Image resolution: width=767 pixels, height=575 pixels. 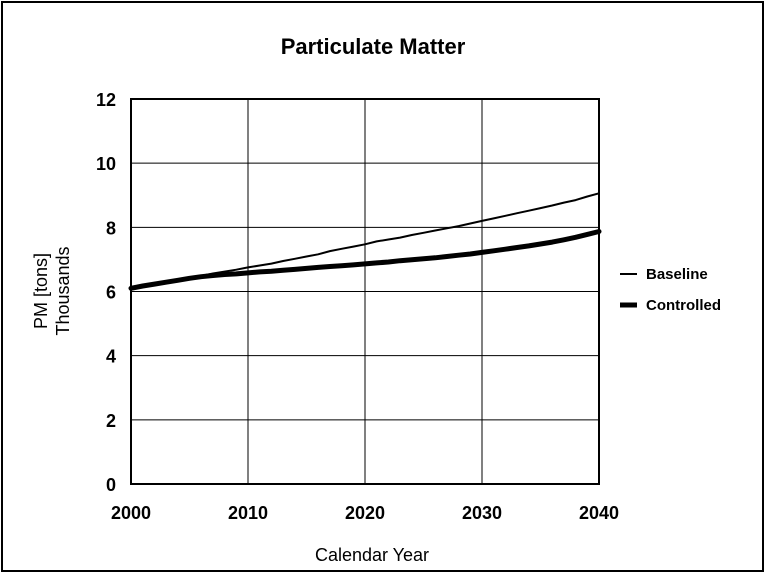 What do you see at coordinates (41, 291) in the screenshot?
I see `y-axis-label-line1: PM [tons]` at bounding box center [41, 291].